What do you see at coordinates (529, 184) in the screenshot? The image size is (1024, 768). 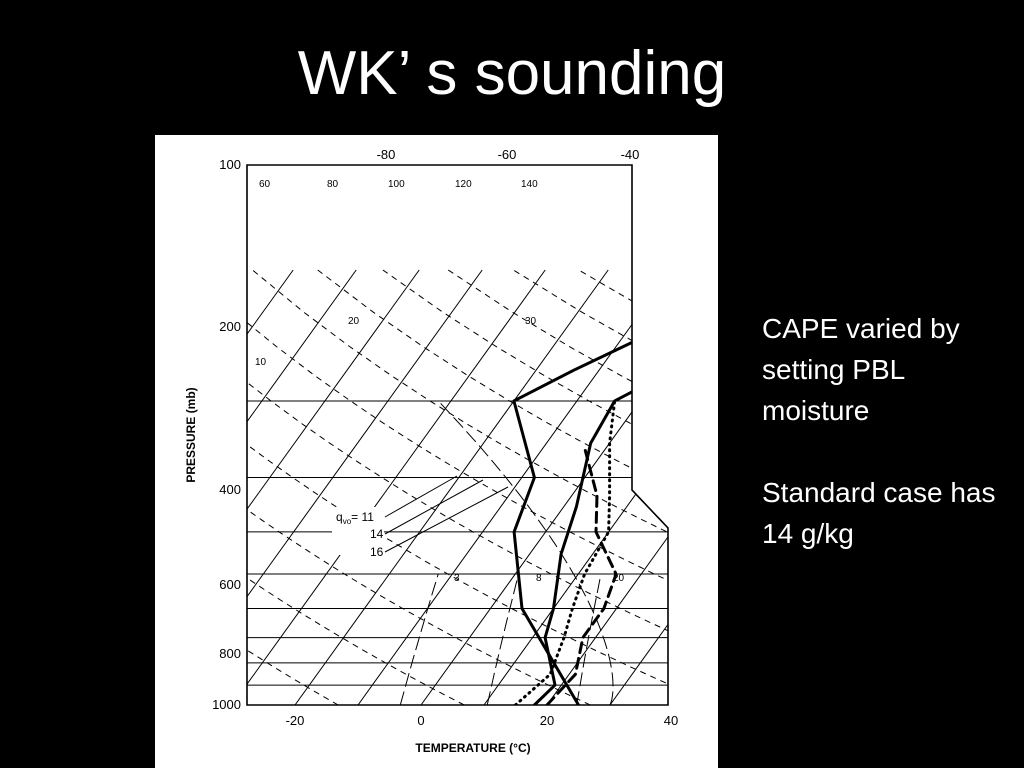 I see `theta-label: 140` at bounding box center [529, 184].